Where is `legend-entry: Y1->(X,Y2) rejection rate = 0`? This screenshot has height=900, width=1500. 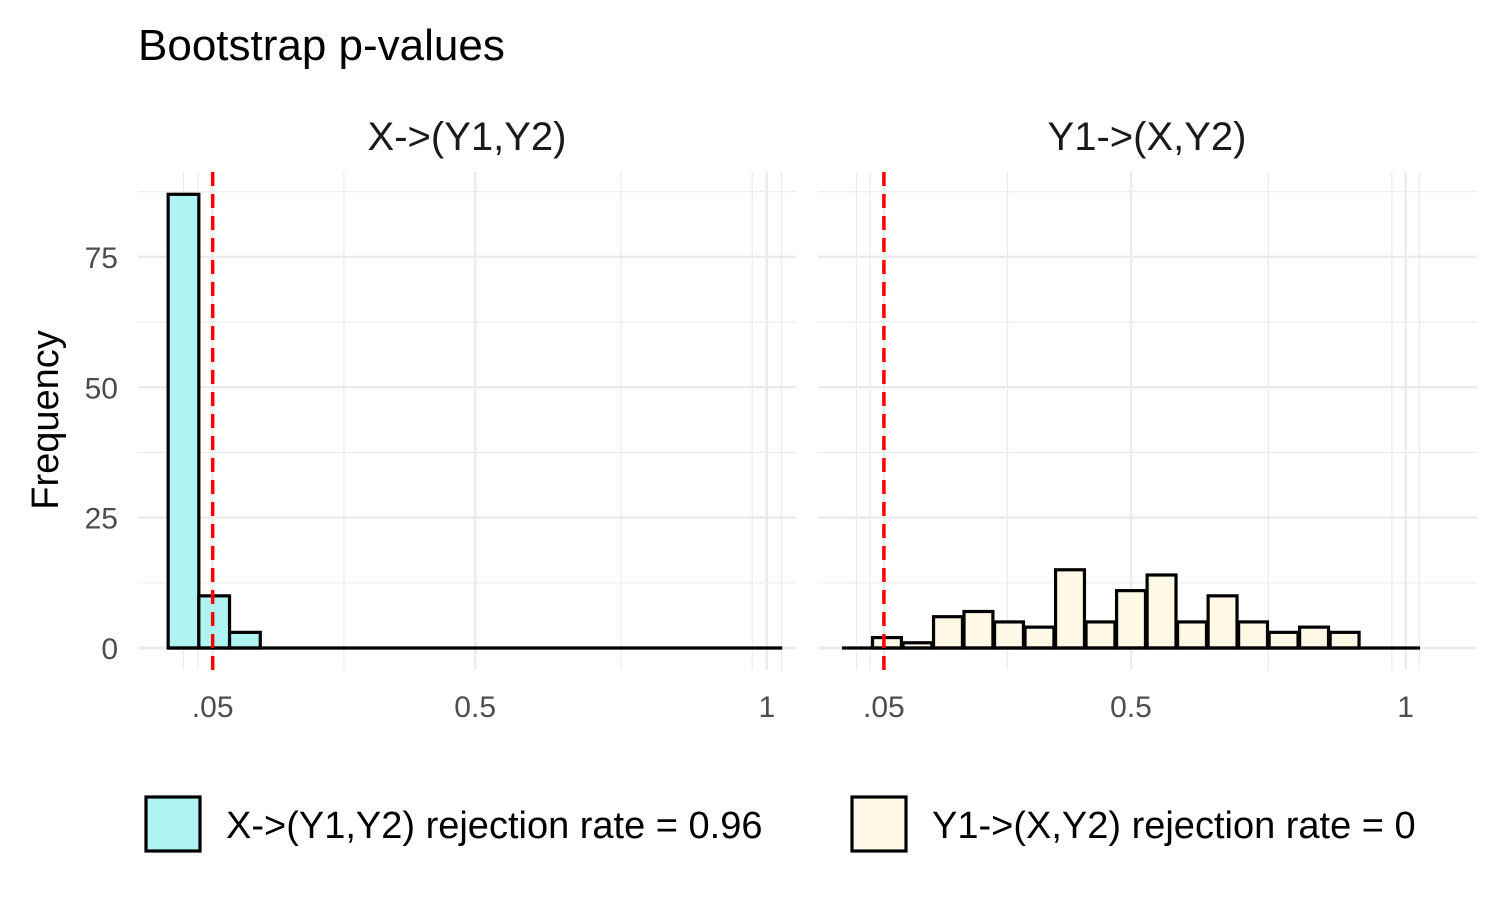 legend-entry: Y1->(X,Y2) rejection rate = 0 is located at coordinates (1133, 824).